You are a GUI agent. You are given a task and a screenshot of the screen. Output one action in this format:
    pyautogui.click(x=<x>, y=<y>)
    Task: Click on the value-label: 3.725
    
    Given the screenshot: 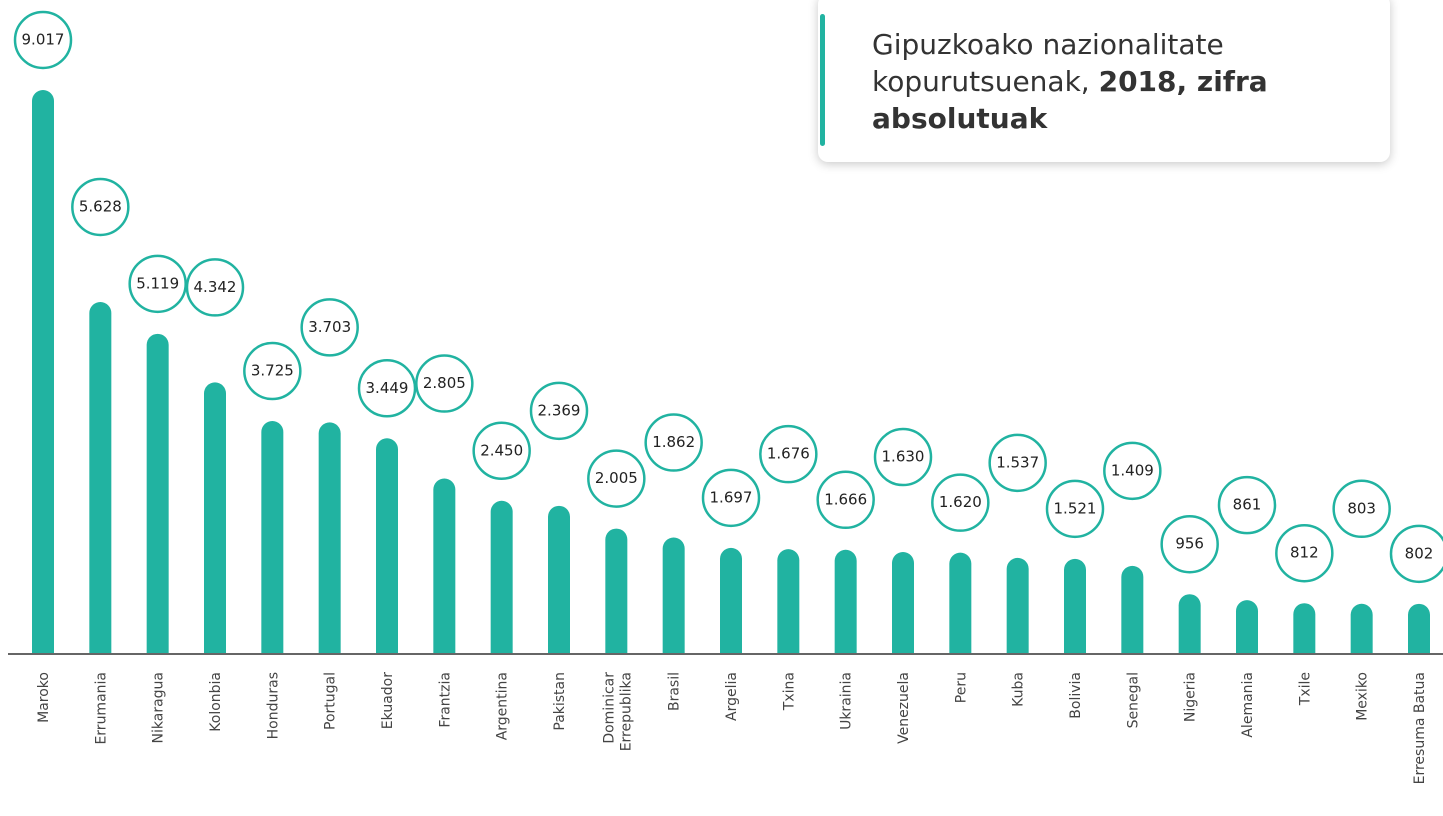 What is the action you would take?
    pyautogui.click(x=272, y=371)
    